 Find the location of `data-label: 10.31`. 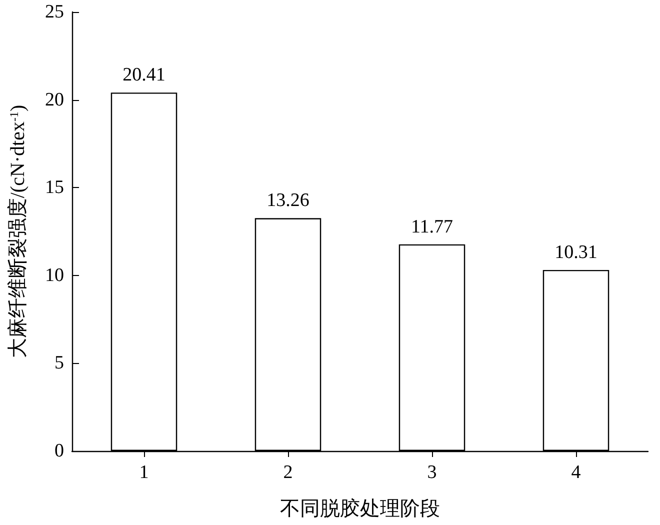

data-label: 10.31 is located at coordinates (576, 252).